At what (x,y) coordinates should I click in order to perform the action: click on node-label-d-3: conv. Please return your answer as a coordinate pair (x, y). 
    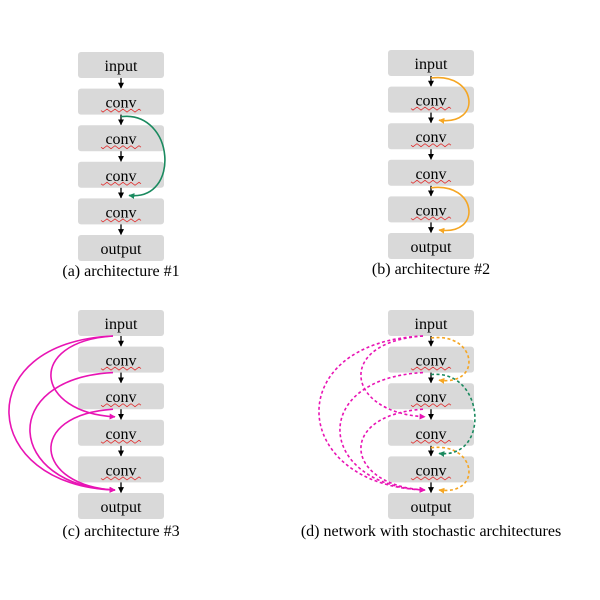
    Looking at the image, I should click on (430, 434).